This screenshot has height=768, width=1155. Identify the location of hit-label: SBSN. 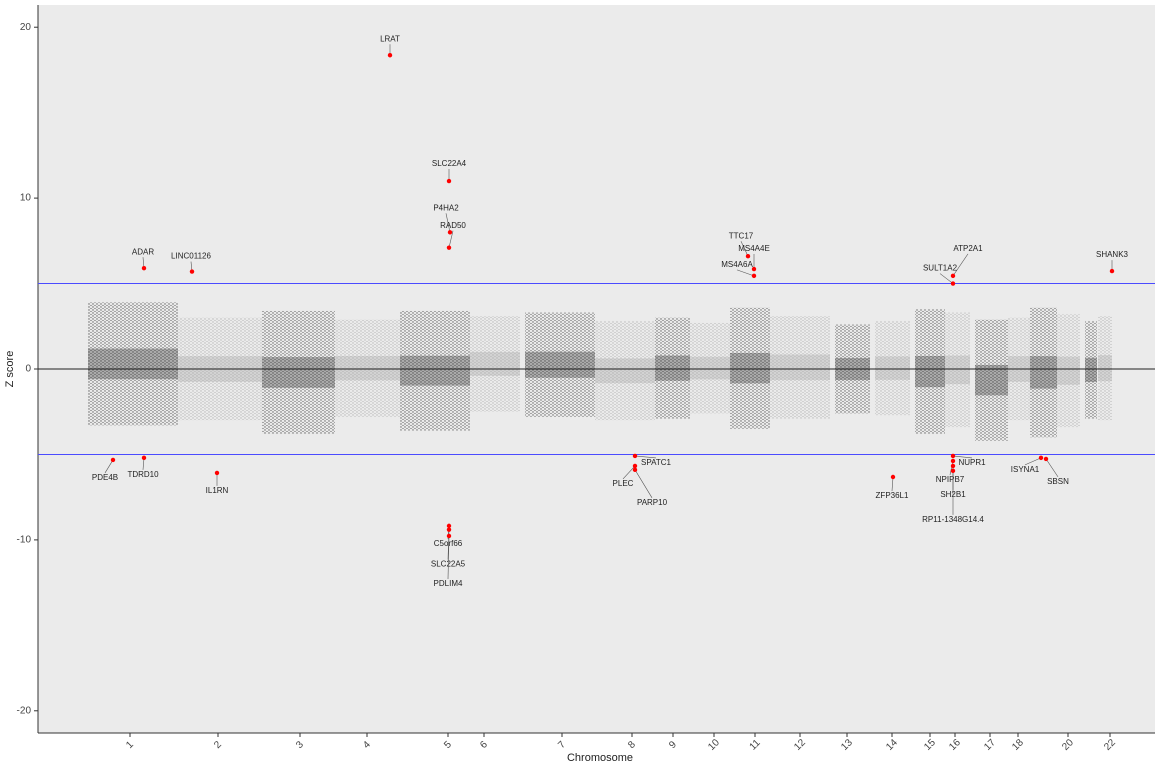
(1058, 481).